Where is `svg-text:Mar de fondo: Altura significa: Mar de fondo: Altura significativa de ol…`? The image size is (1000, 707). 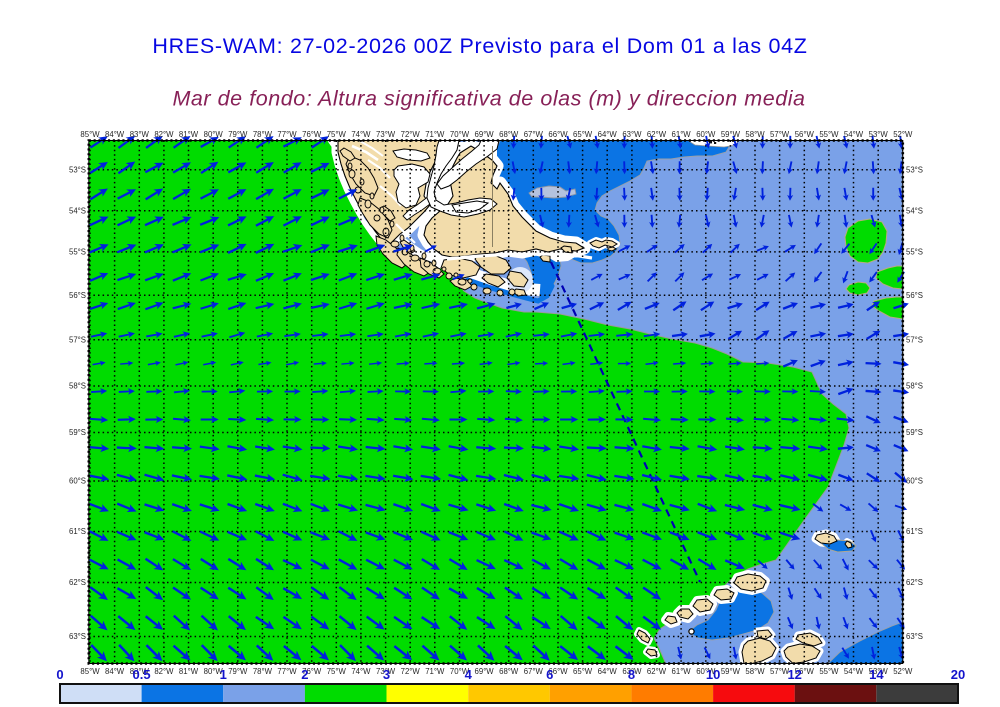 svg-text:Mar de fondo: Altura significa: Mar de fondo: Altura significativa de ol… is located at coordinates (488, 99).